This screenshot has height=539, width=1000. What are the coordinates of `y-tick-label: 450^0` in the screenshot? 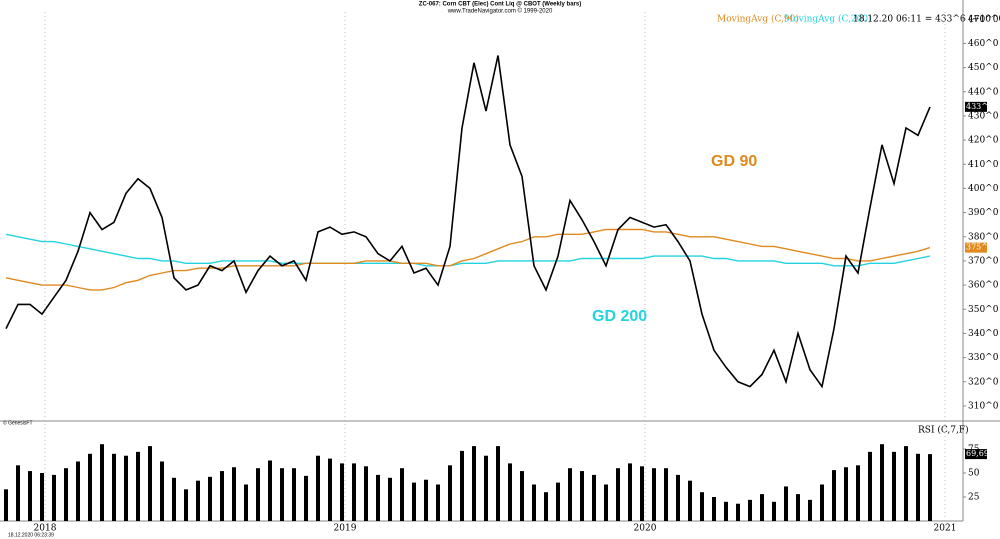 It's located at (983, 68).